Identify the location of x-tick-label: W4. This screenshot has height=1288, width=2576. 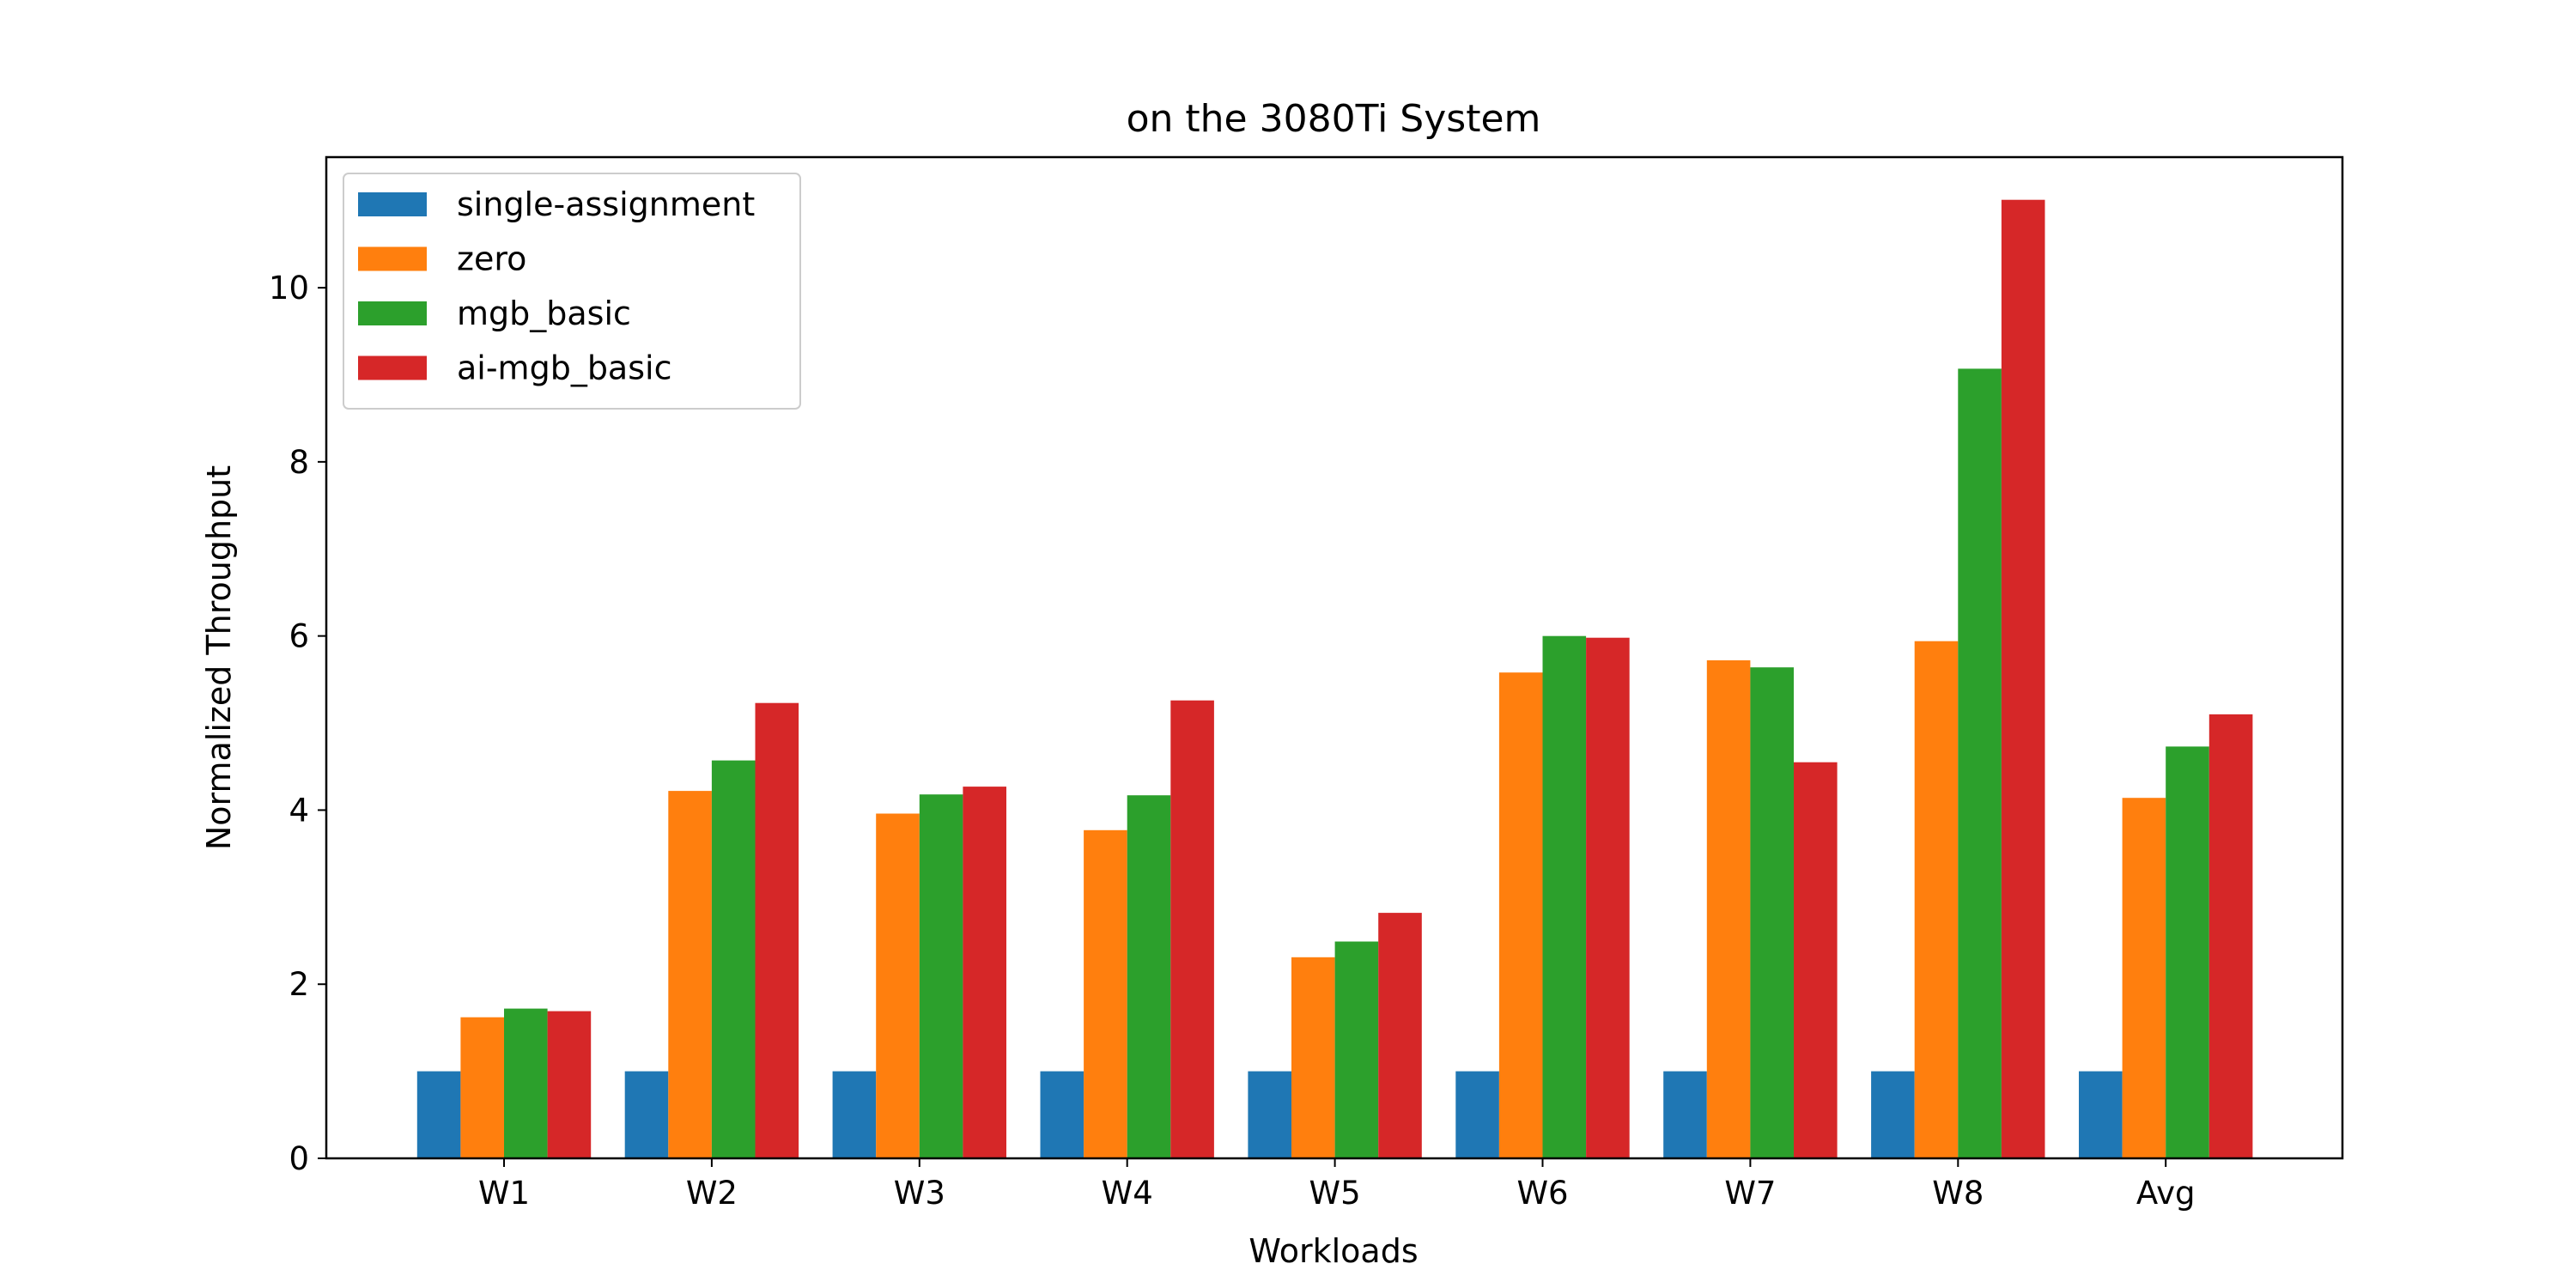
(1127, 1193).